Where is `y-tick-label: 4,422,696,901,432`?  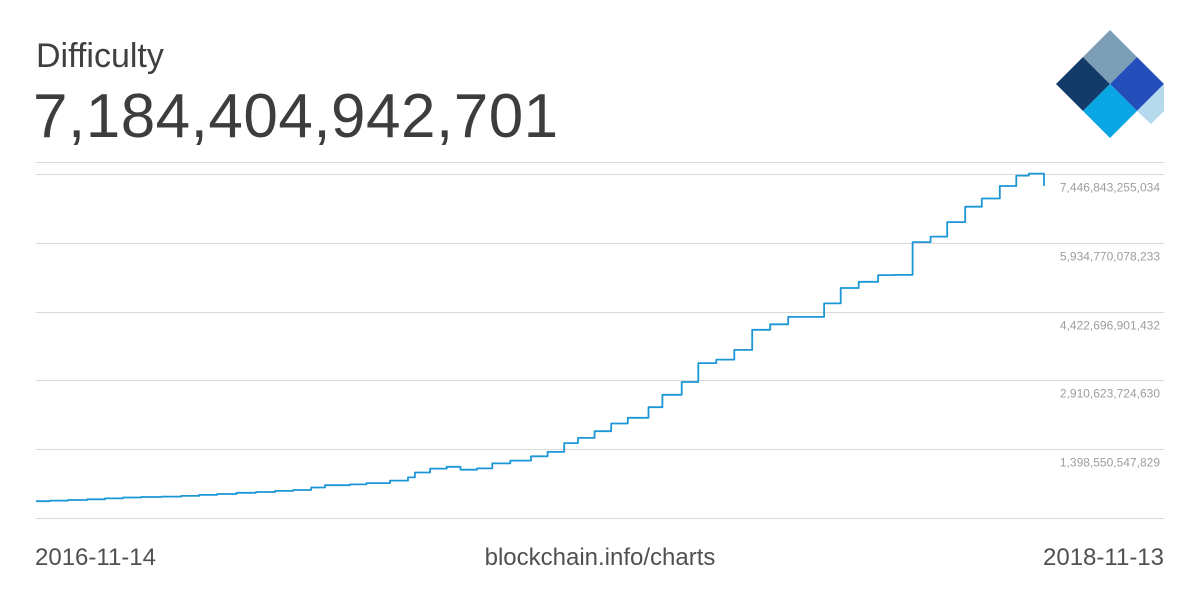 y-tick-label: 4,422,696,901,432 is located at coordinates (1110, 326).